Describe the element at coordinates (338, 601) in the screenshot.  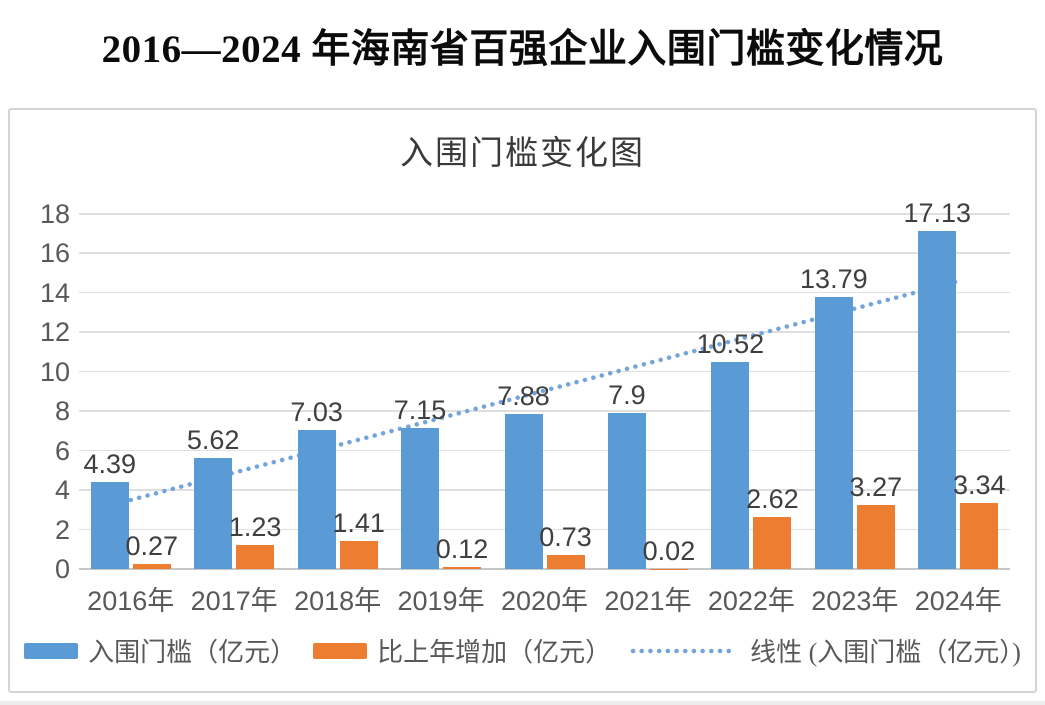
I see `x-tick-label-2018年: 2018年` at that location.